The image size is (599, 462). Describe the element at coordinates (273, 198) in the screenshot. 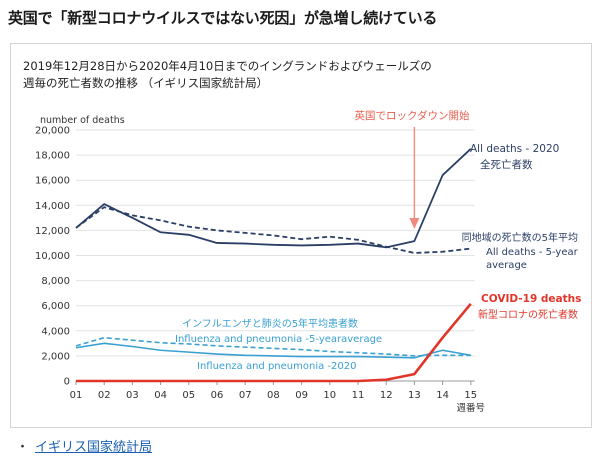

I see `series-line-all2020` at that location.